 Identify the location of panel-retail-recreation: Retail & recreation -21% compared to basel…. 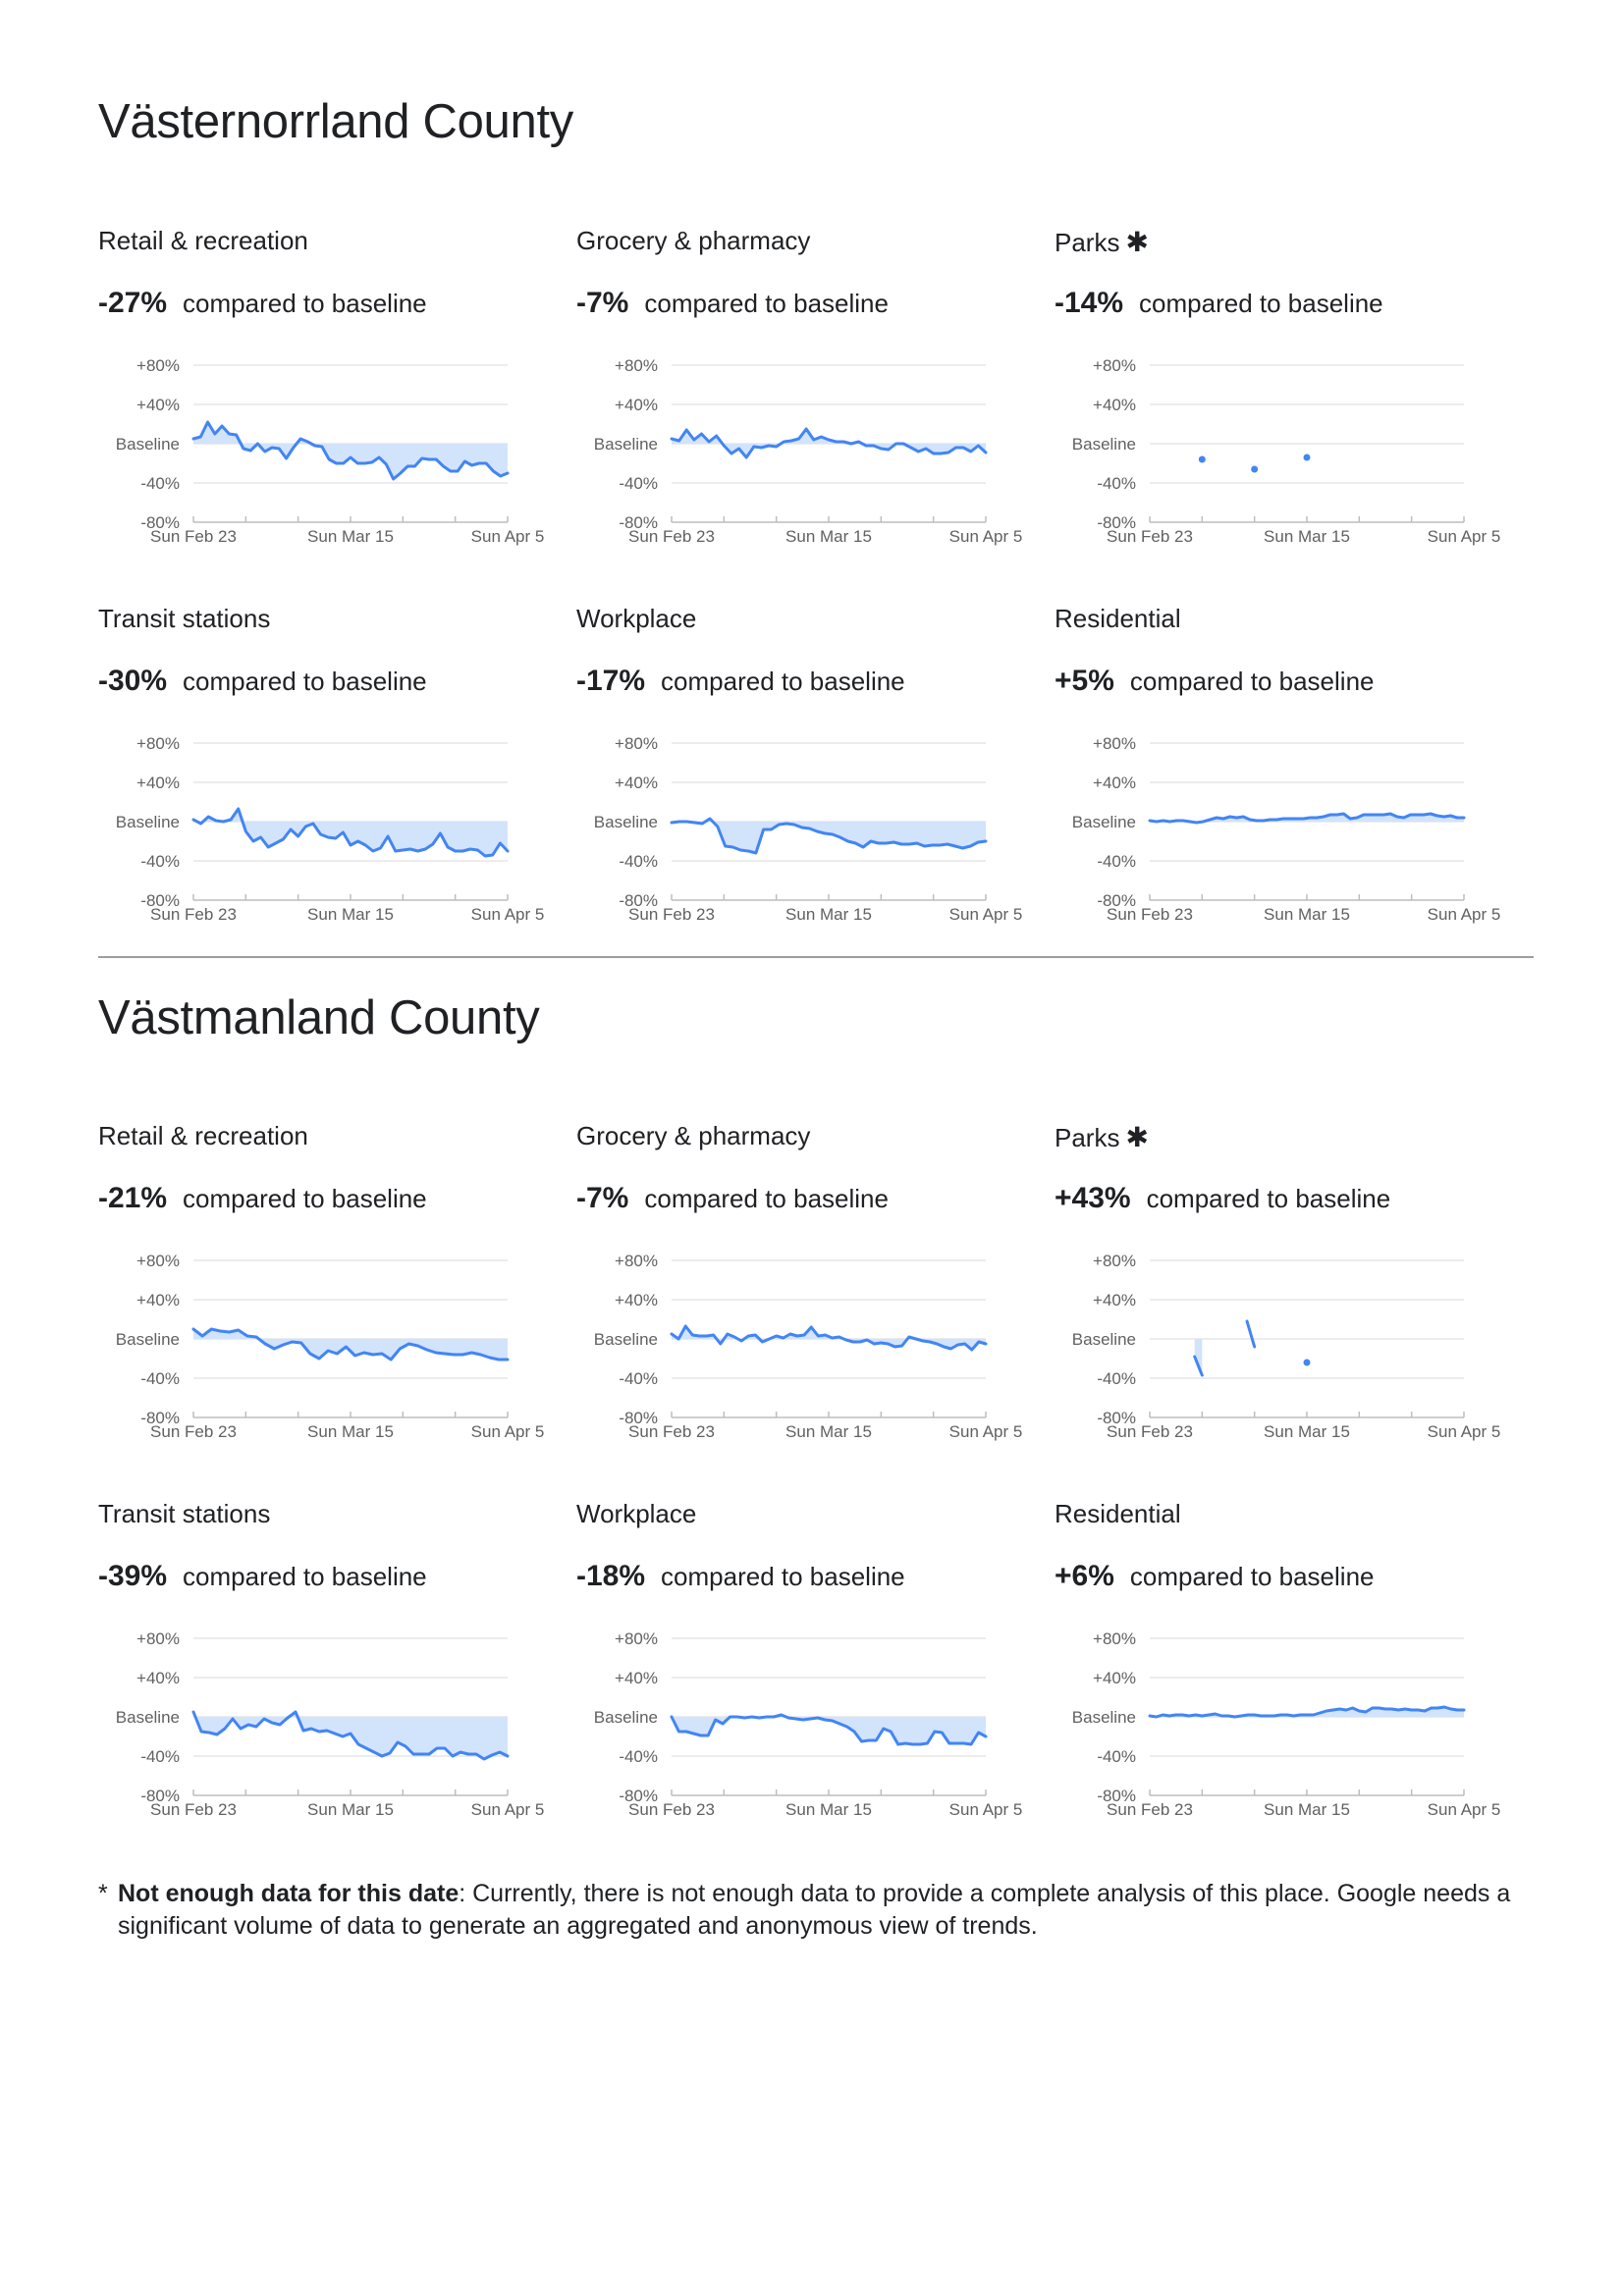
(329, 1288).